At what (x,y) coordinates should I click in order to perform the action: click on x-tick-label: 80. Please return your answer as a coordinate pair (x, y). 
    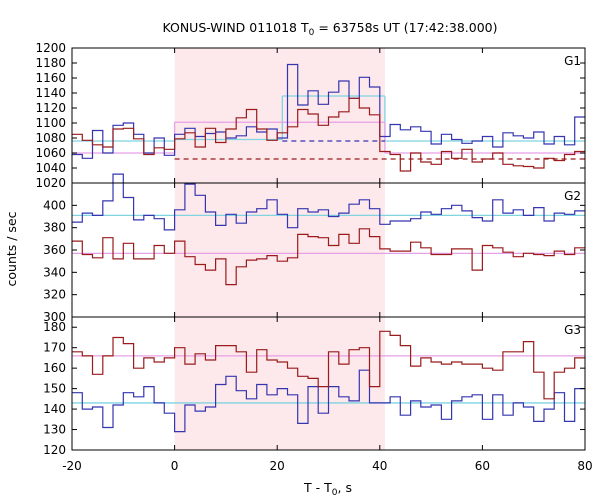
    Looking at the image, I should click on (584, 466).